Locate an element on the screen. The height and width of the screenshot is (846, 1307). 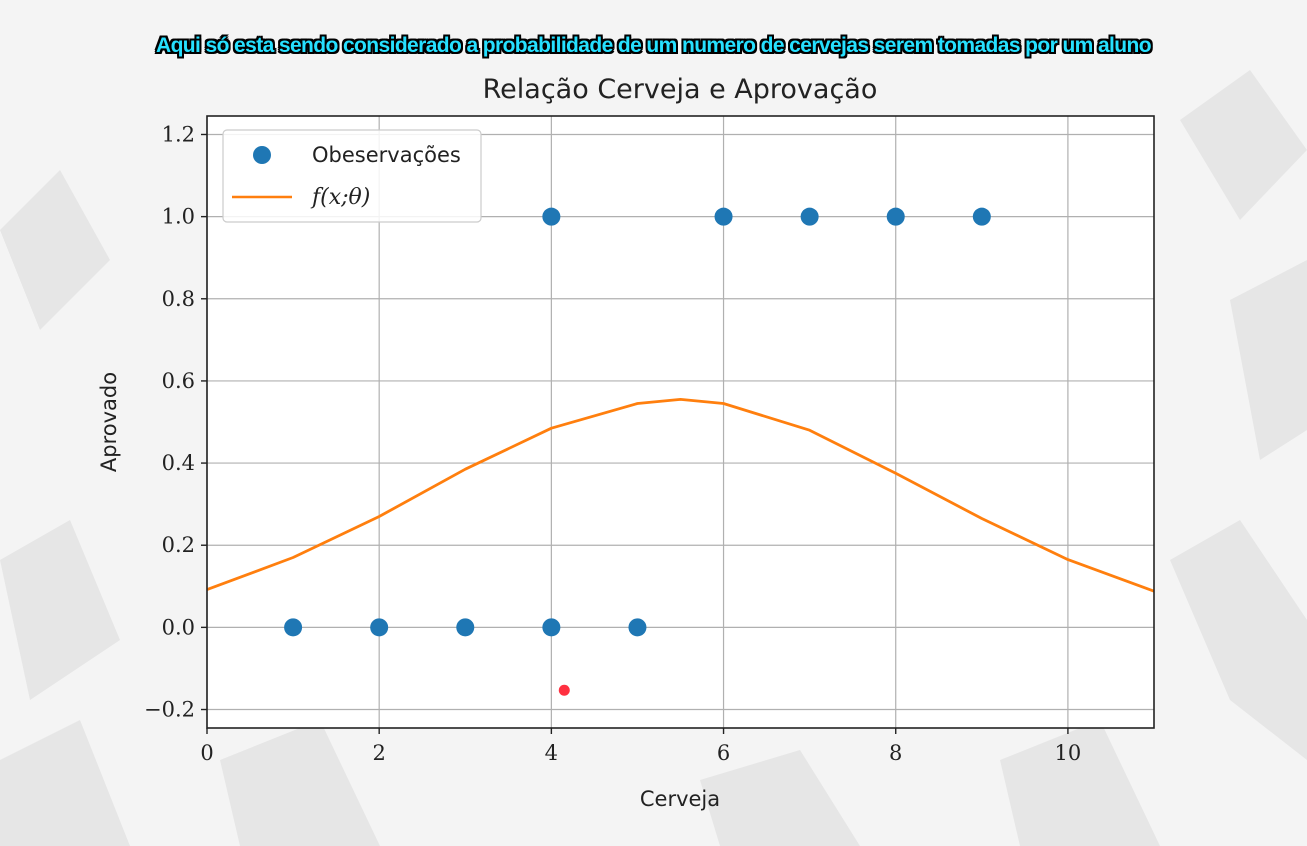
y-tick-label: −0.2 is located at coordinates (169, 710).